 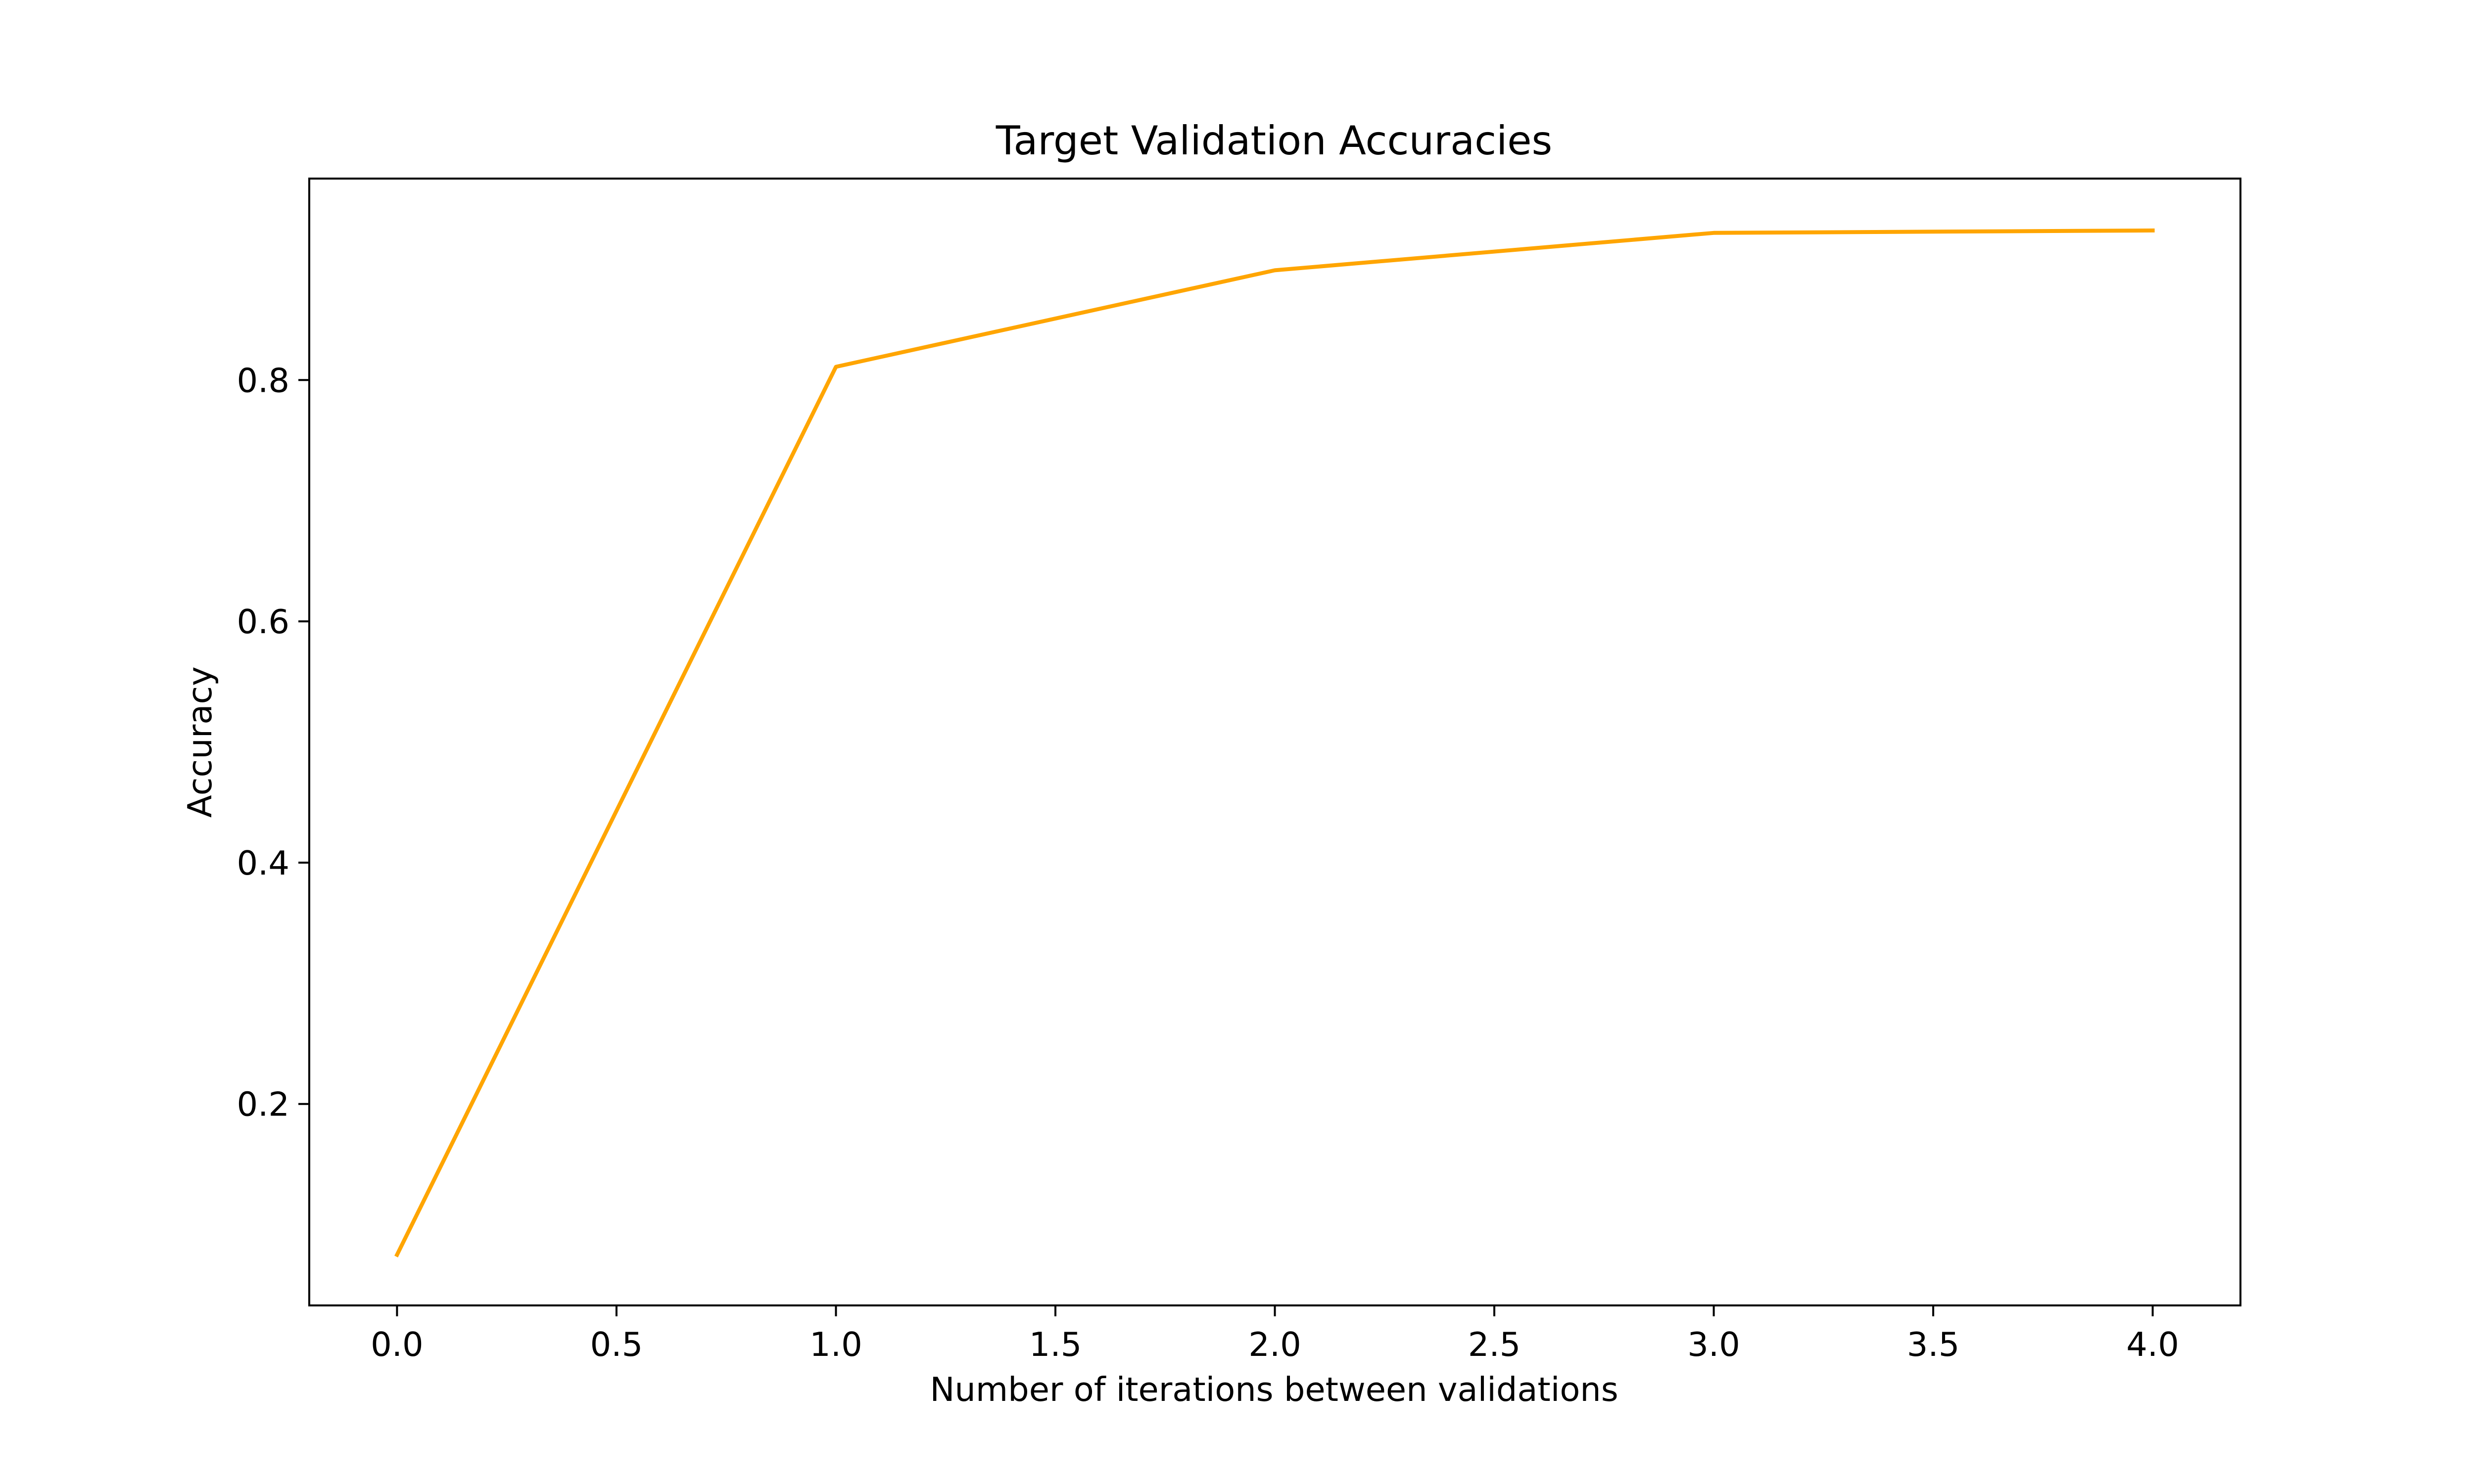 I want to click on chart-title: Target Validation Accuracies, so click(x=1274, y=141).